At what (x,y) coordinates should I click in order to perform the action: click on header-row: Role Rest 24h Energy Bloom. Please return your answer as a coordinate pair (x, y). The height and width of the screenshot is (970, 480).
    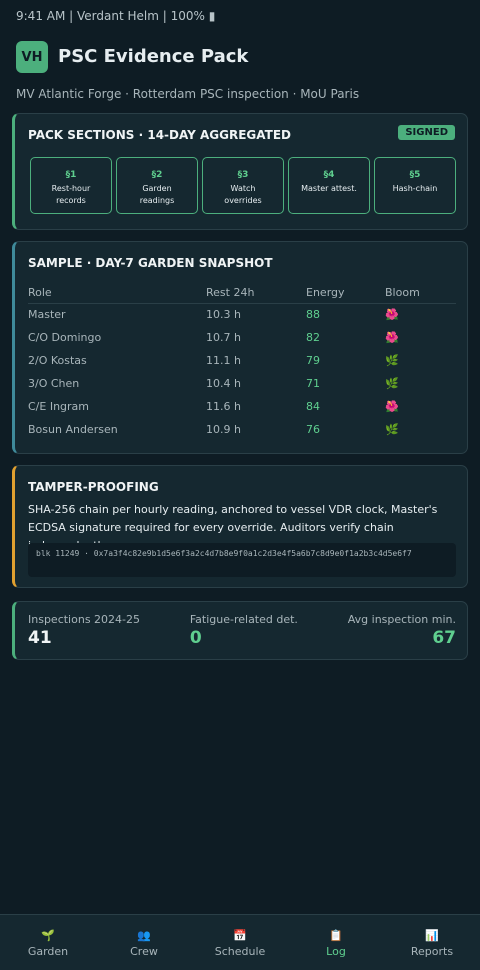
    Looking at the image, I should click on (242, 293).